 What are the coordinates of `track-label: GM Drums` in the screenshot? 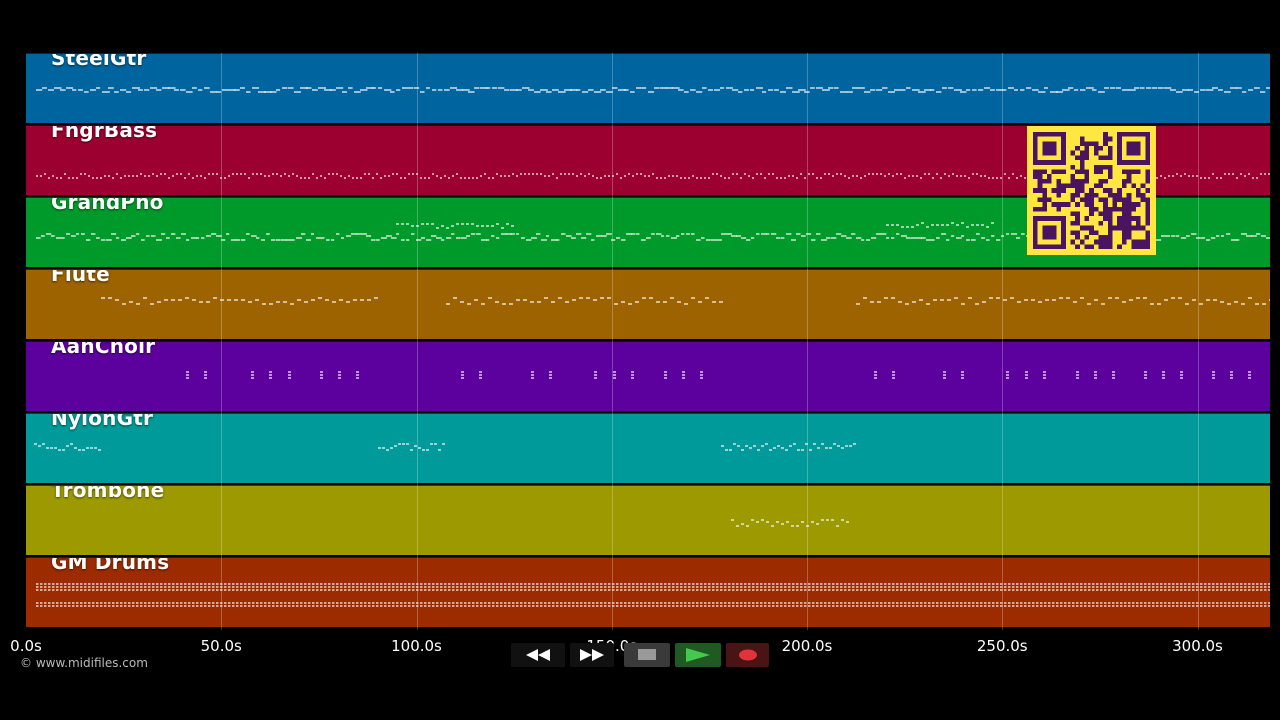 It's located at (110, 565).